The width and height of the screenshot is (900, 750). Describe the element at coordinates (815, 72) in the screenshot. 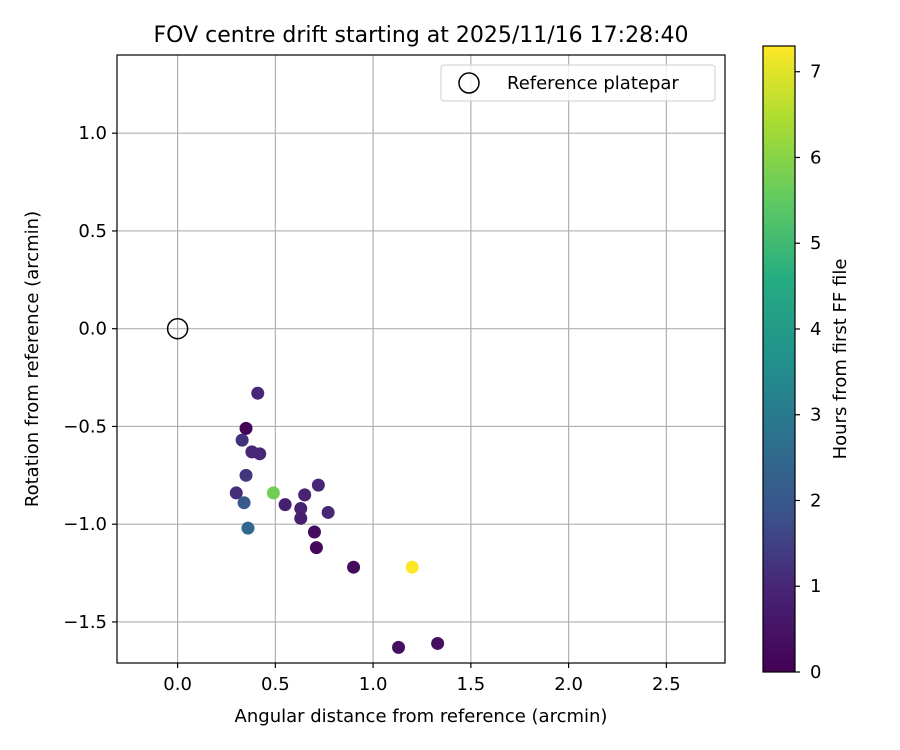

I see `colorbar-tick-label: 7` at that location.